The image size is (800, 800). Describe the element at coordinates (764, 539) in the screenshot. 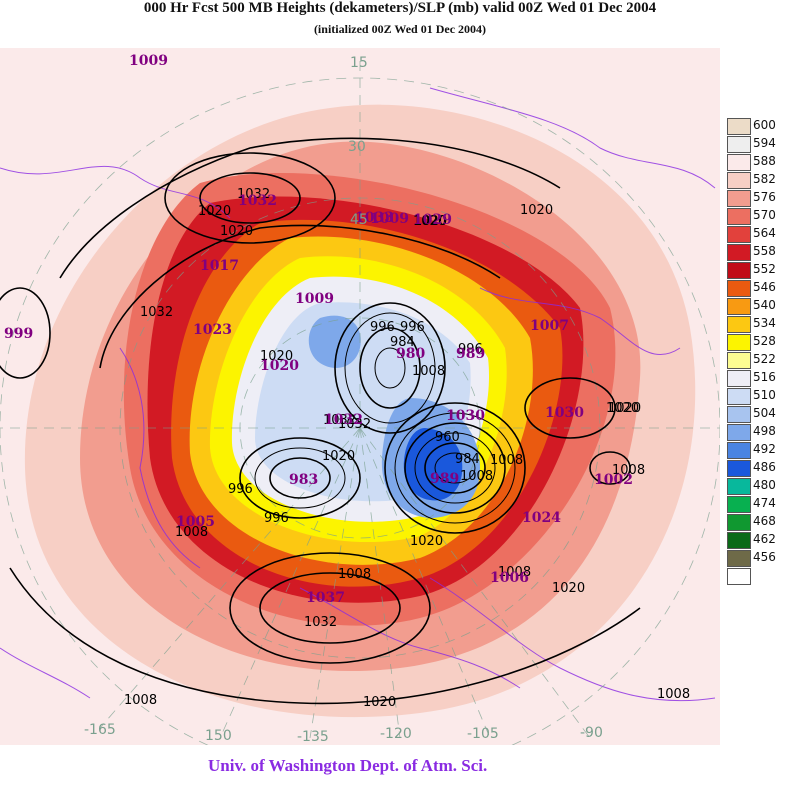

I see `legend-label: 462` at that location.